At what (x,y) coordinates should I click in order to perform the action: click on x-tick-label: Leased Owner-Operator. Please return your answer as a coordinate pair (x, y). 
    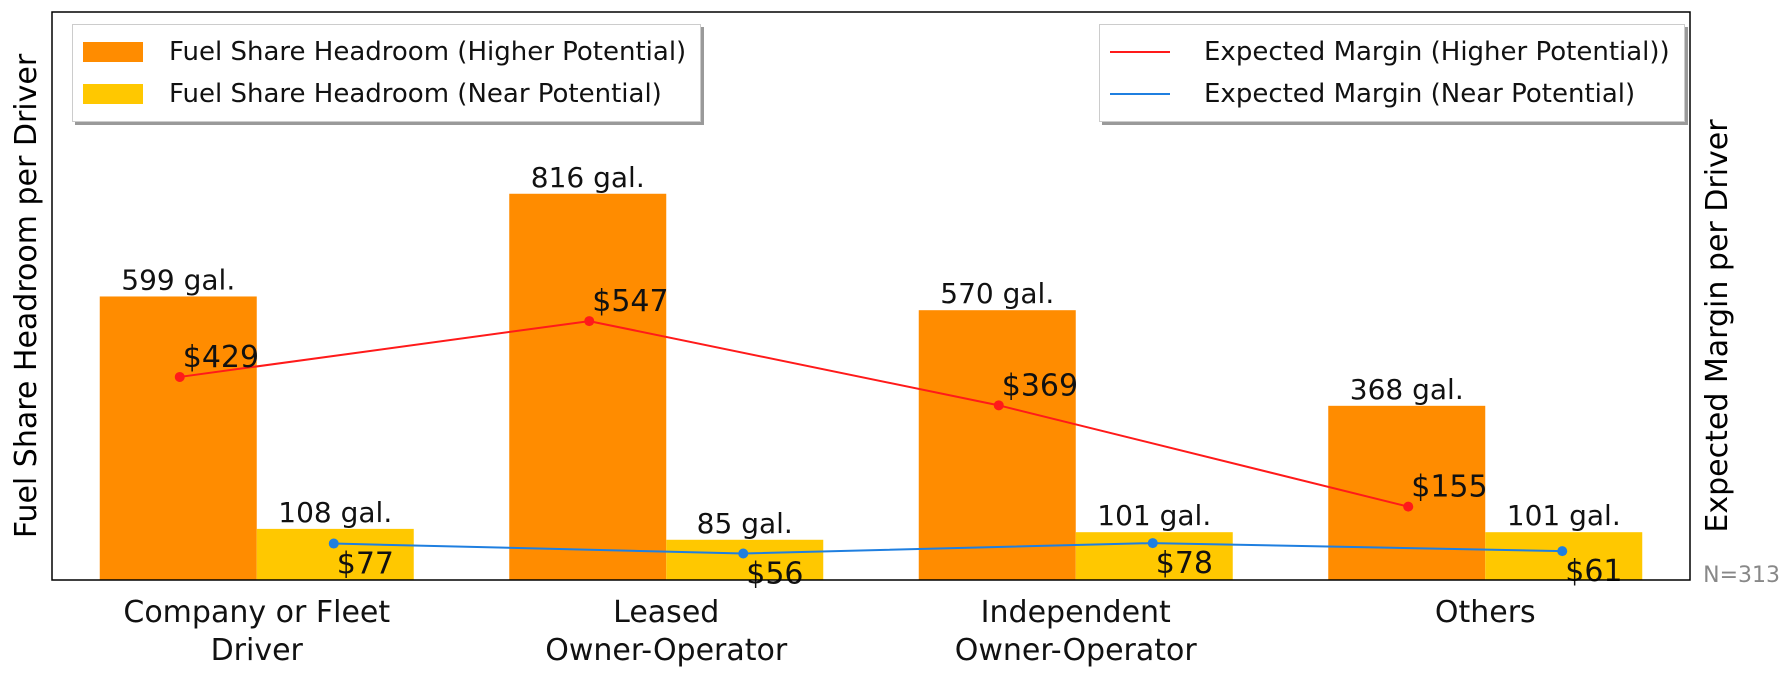
    Looking at the image, I should click on (666, 631).